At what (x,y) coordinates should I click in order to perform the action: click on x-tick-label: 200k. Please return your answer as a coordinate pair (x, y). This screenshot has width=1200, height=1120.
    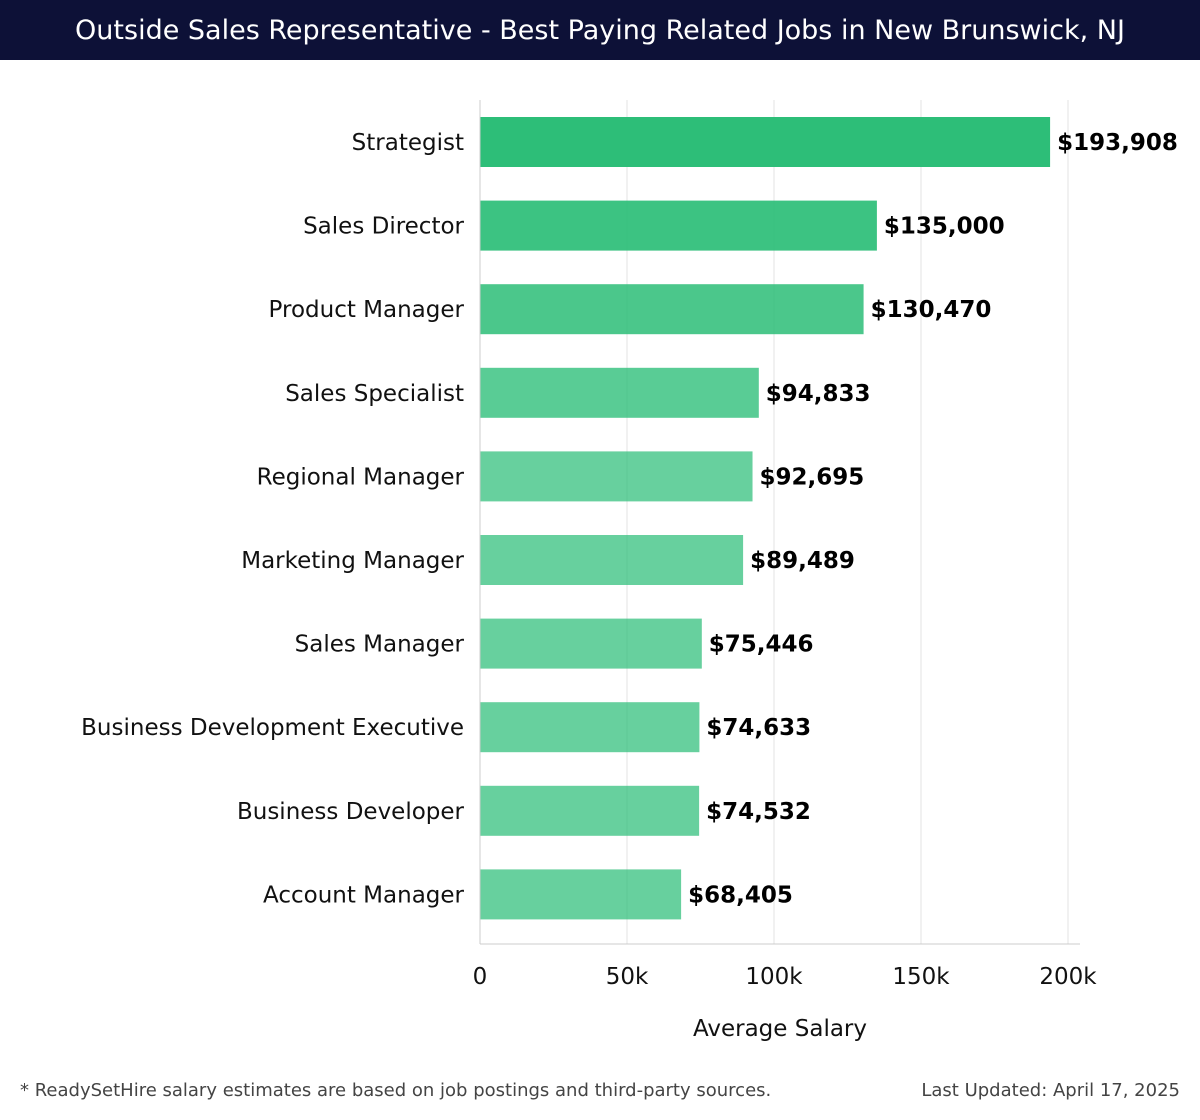
    Looking at the image, I should click on (1068, 977).